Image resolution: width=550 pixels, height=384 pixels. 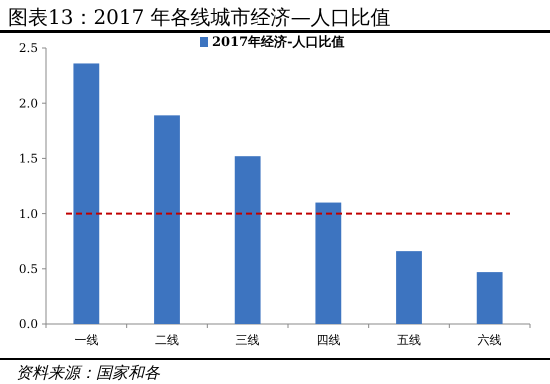 What do you see at coordinates (167, 340) in the screenshot?
I see `x-tick-label: 二线` at bounding box center [167, 340].